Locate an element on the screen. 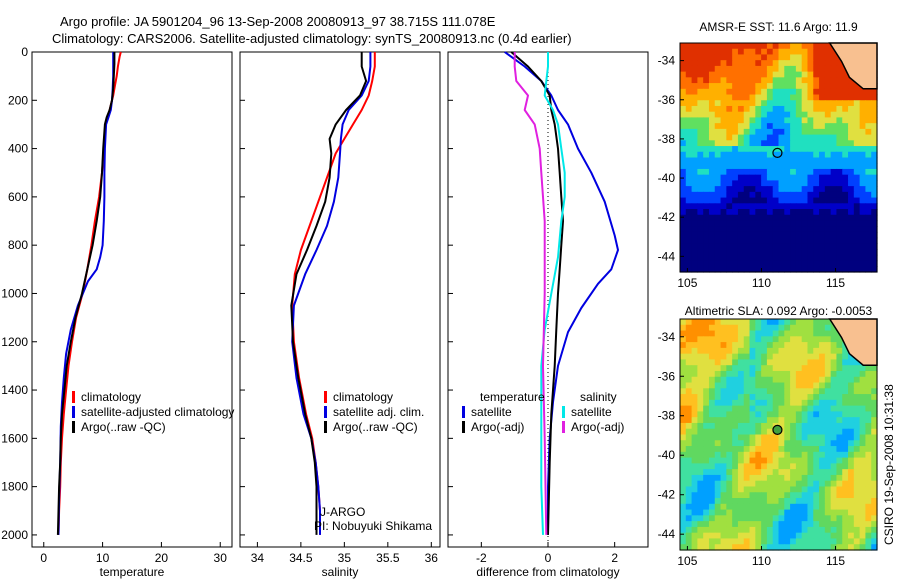 The image size is (900, 580). x-tick-label: 115 is located at coordinates (835, 561).